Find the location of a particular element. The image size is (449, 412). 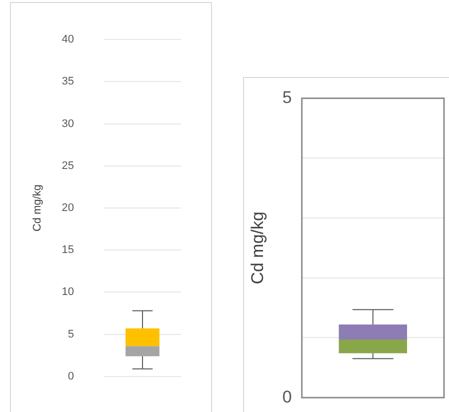

y-tick-label: 25 is located at coordinates (68, 166).